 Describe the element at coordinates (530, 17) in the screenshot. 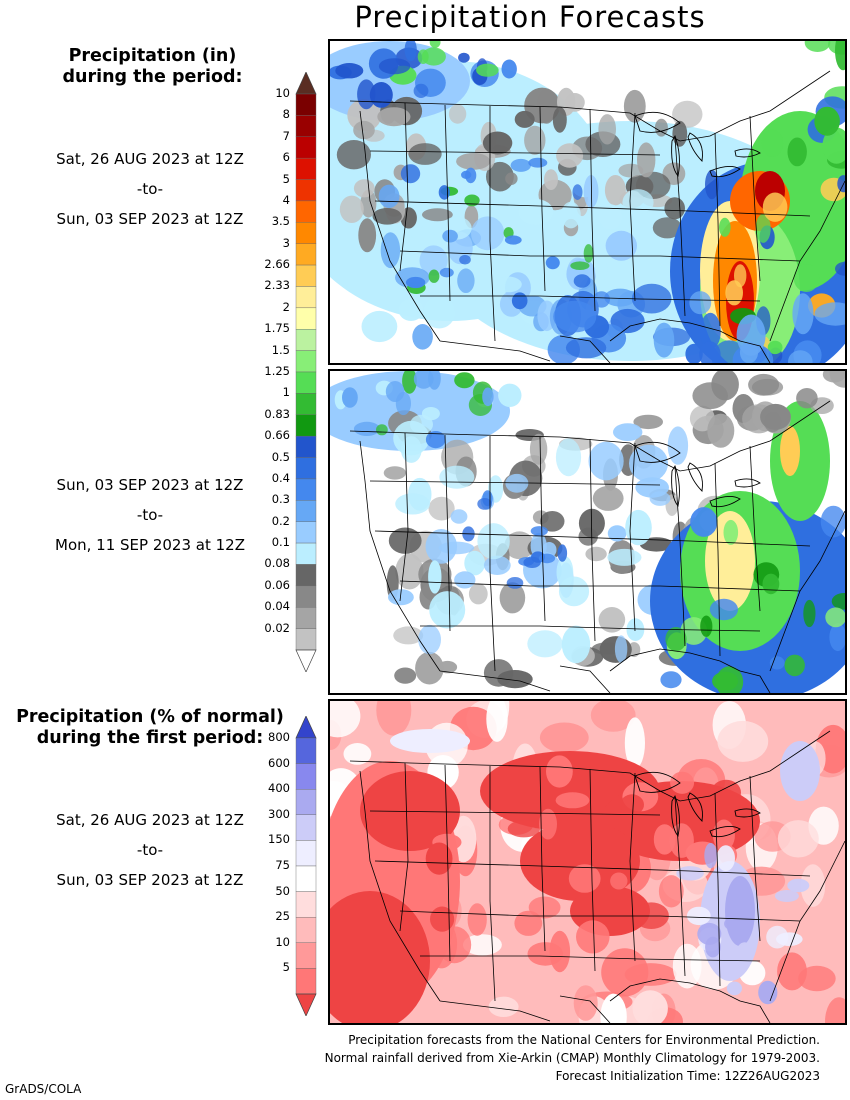

I see `page-title: Precipitation Forecasts` at that location.